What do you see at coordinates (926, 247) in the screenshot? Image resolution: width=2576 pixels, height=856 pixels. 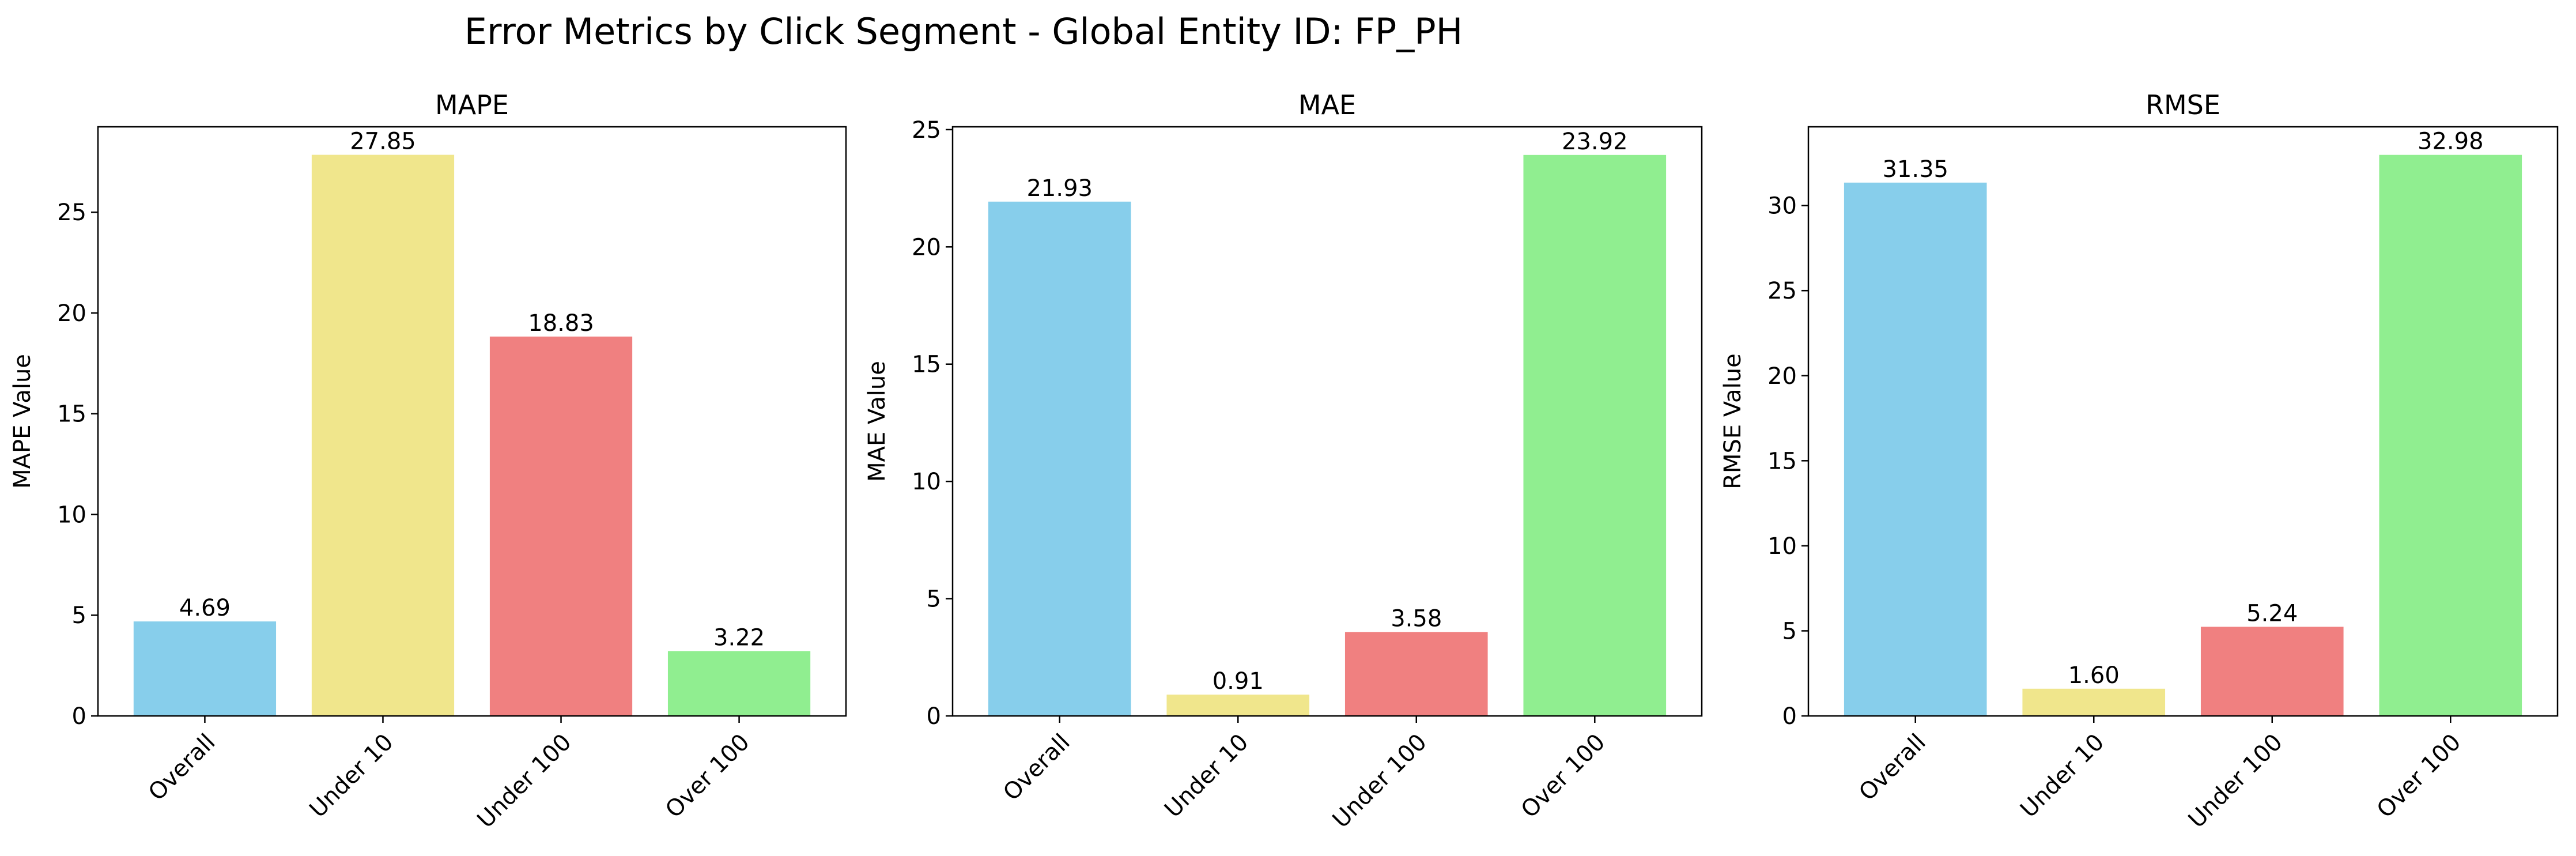 I see `mae-y-tick-label-4: 20` at bounding box center [926, 247].